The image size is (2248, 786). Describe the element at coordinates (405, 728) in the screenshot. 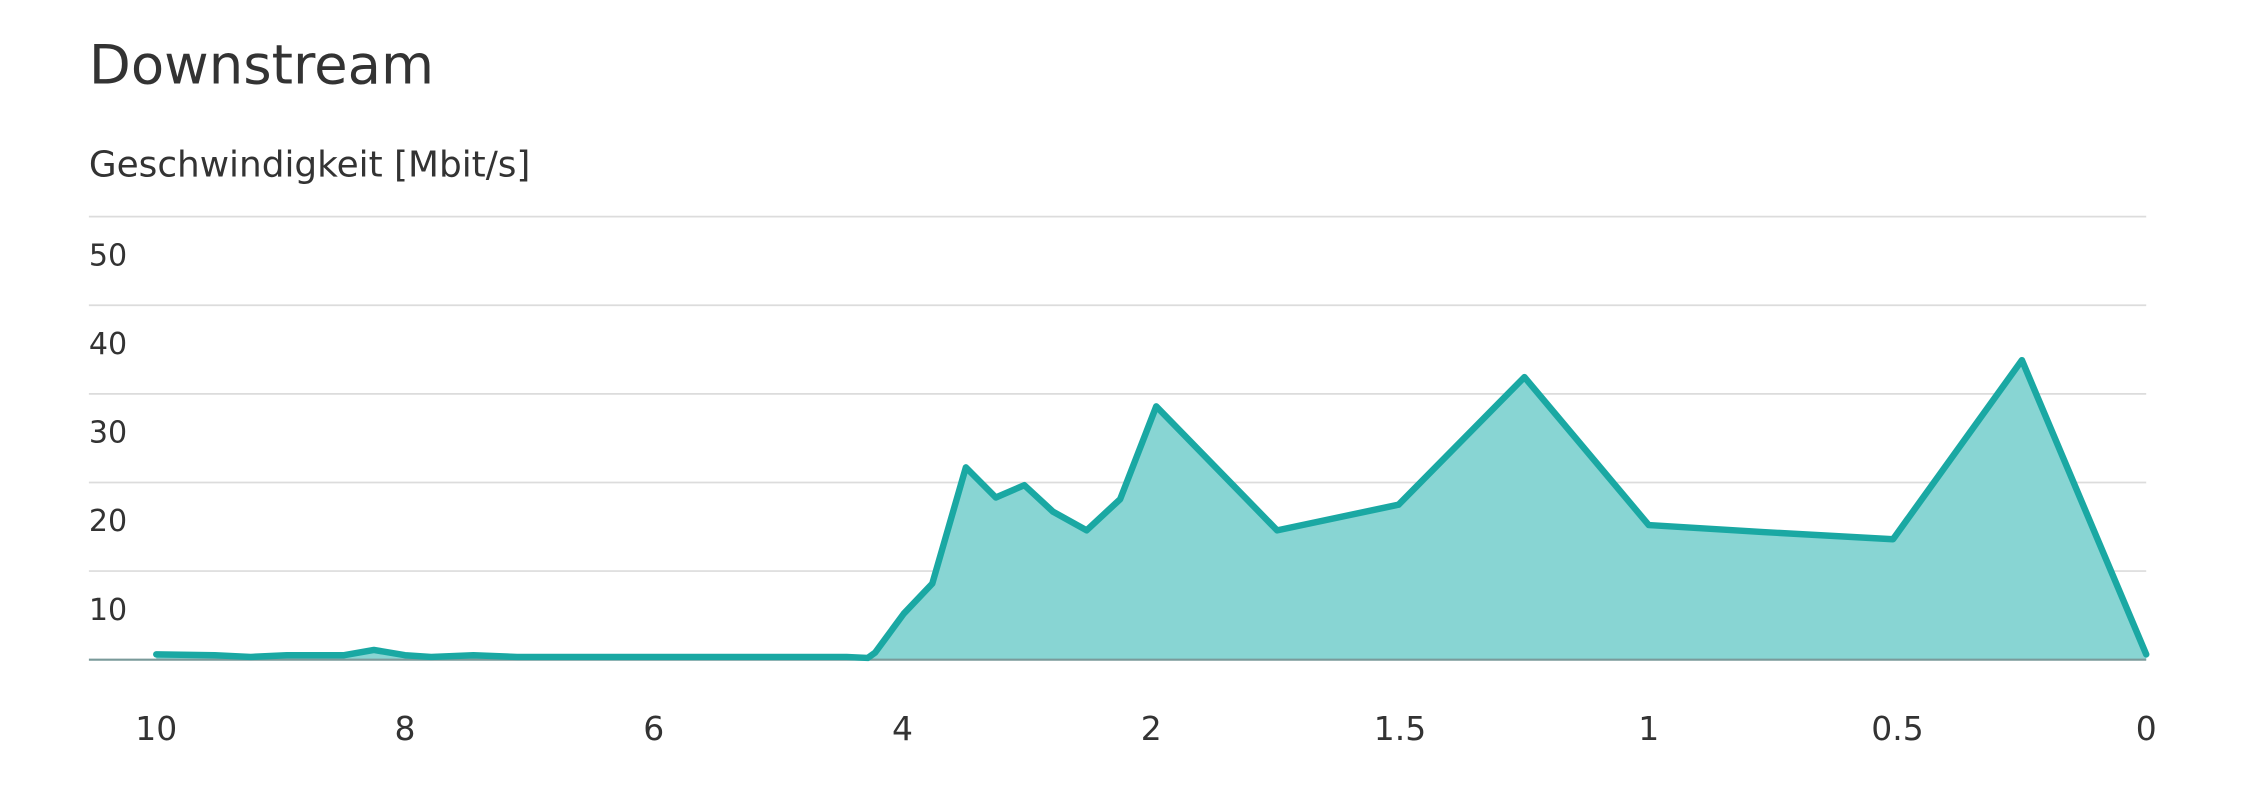

I see `x-tick-label: 8` at that location.